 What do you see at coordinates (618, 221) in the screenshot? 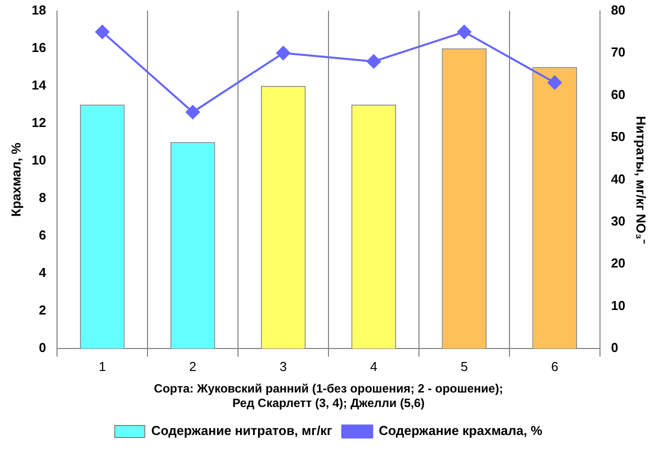
I see `y2-tick-label: 30` at bounding box center [618, 221].